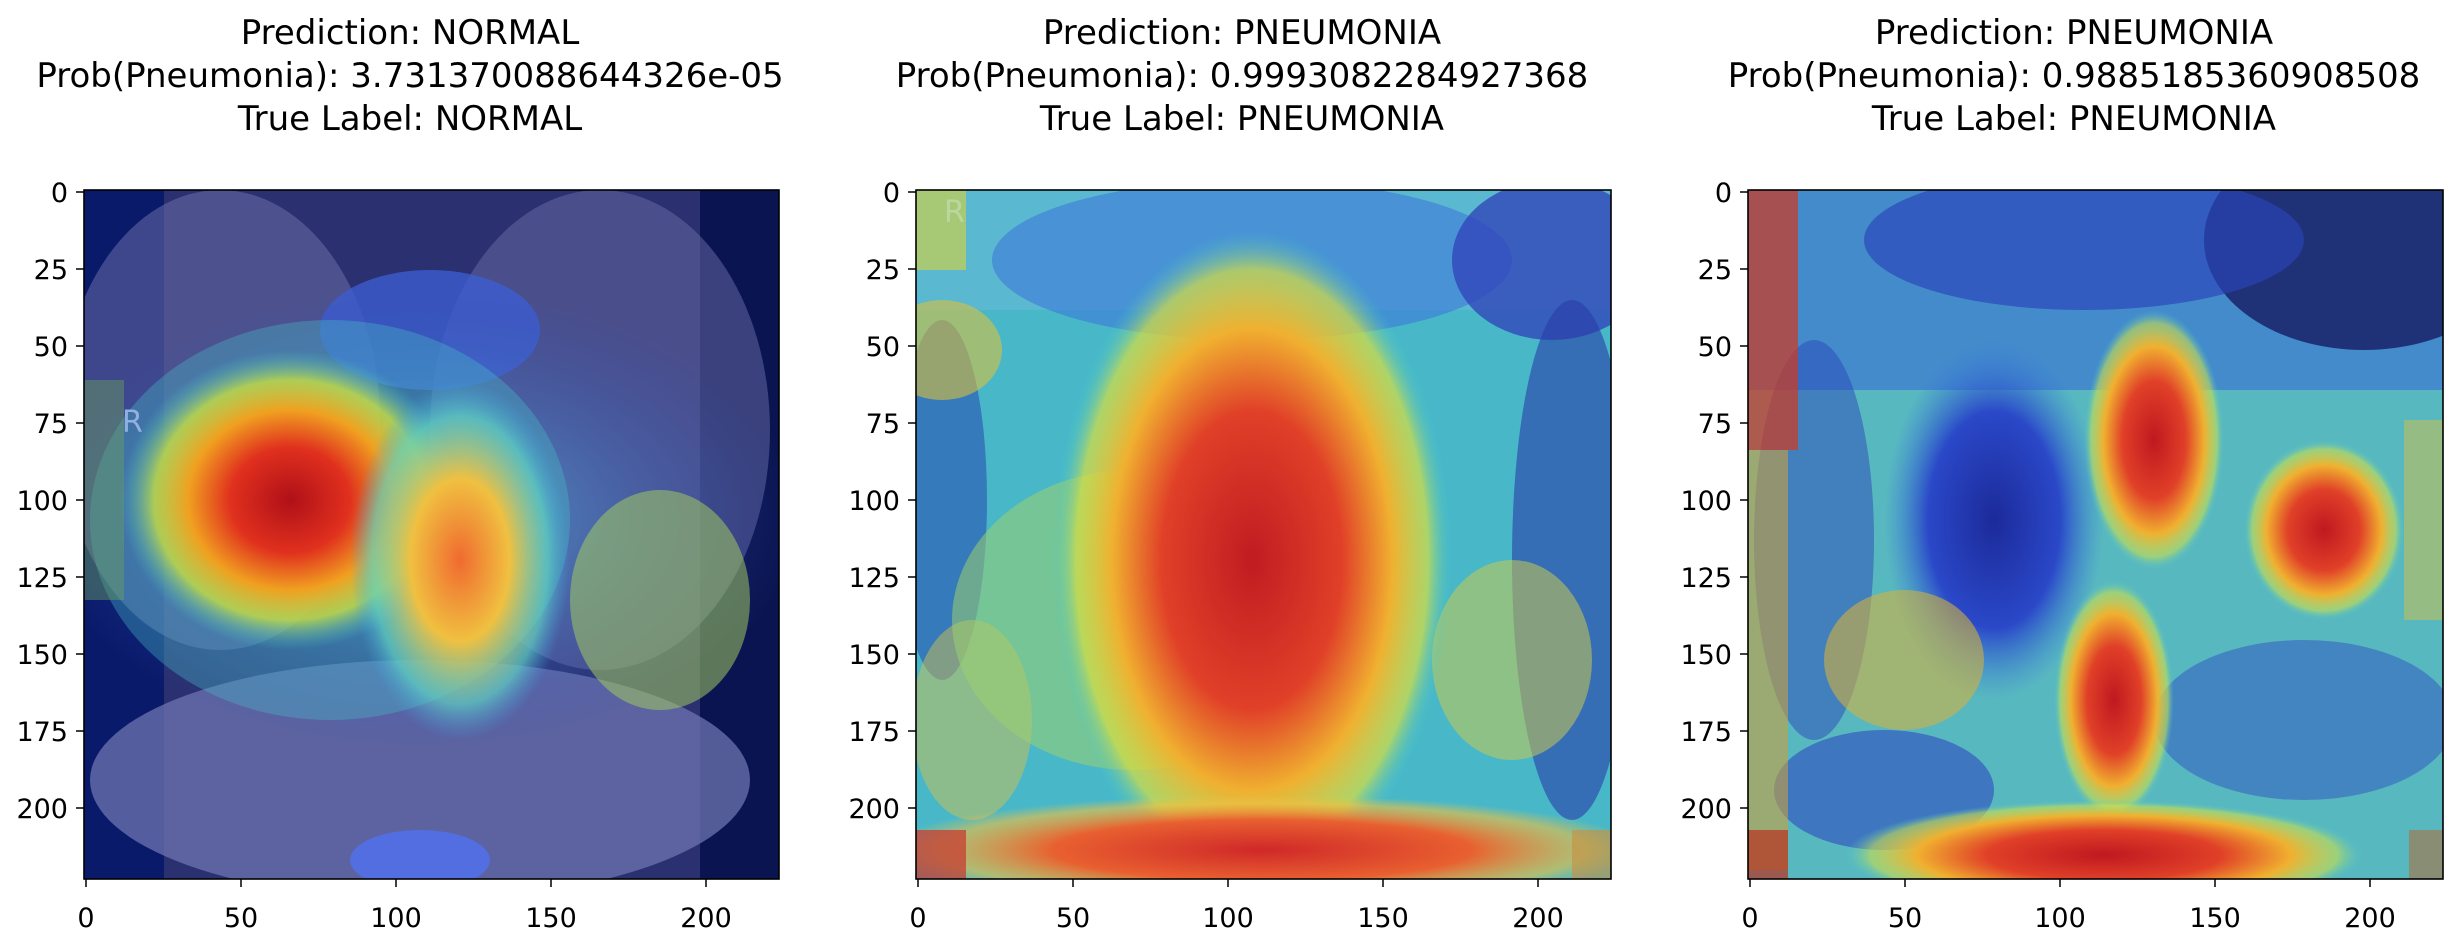 The image size is (2464, 948). I want to click on probability-text: Prob(Pneumonia): 0.9885185360908508, so click(2074, 76).